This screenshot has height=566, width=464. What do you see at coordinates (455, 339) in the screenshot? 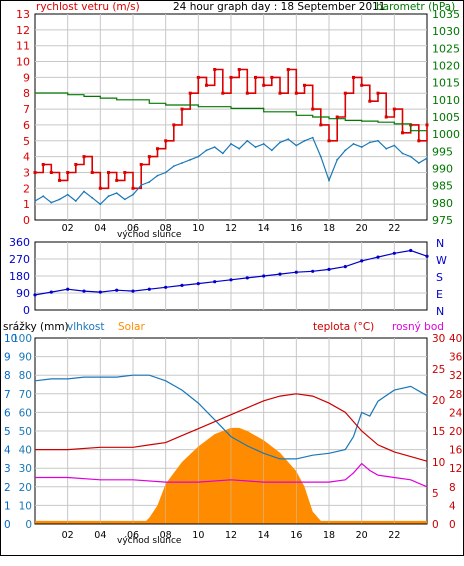
I see `temperature-tick-label: 40` at bounding box center [455, 339].